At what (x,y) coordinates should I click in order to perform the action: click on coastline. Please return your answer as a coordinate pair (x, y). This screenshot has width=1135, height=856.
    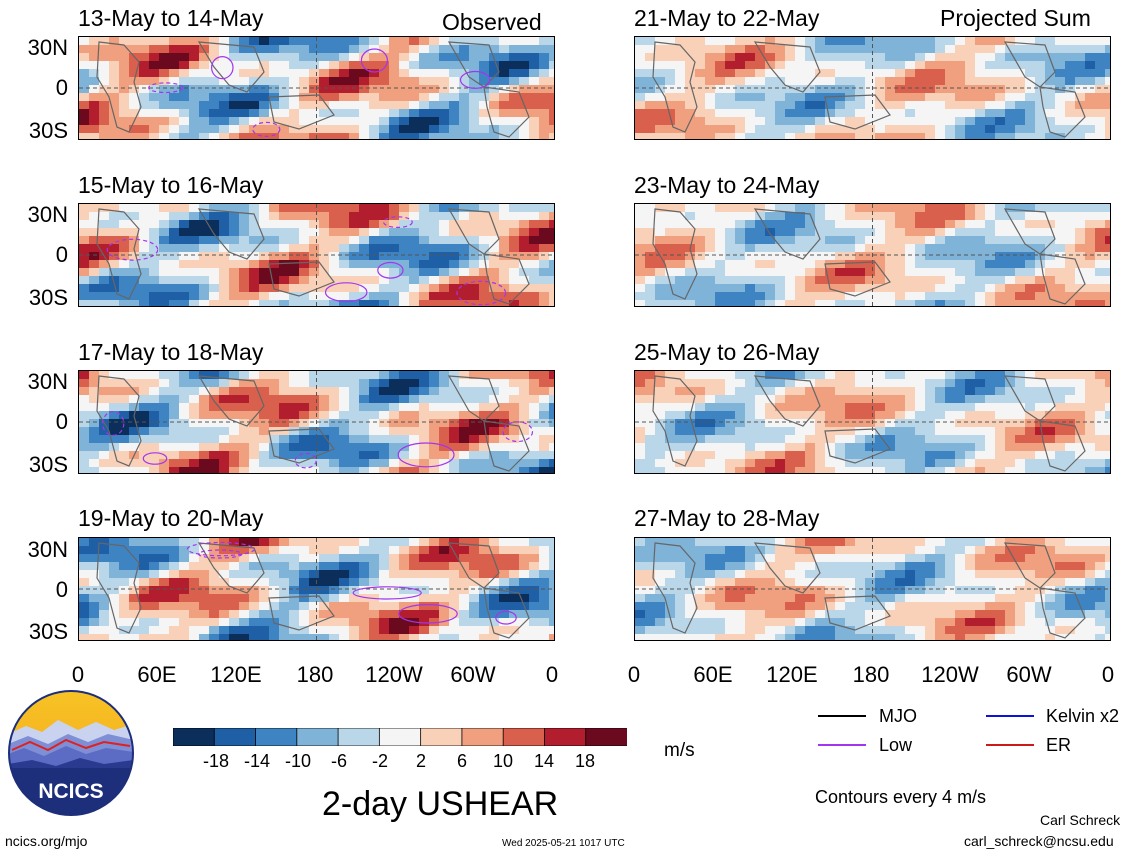
    Looking at the image, I should click on (506, 112).